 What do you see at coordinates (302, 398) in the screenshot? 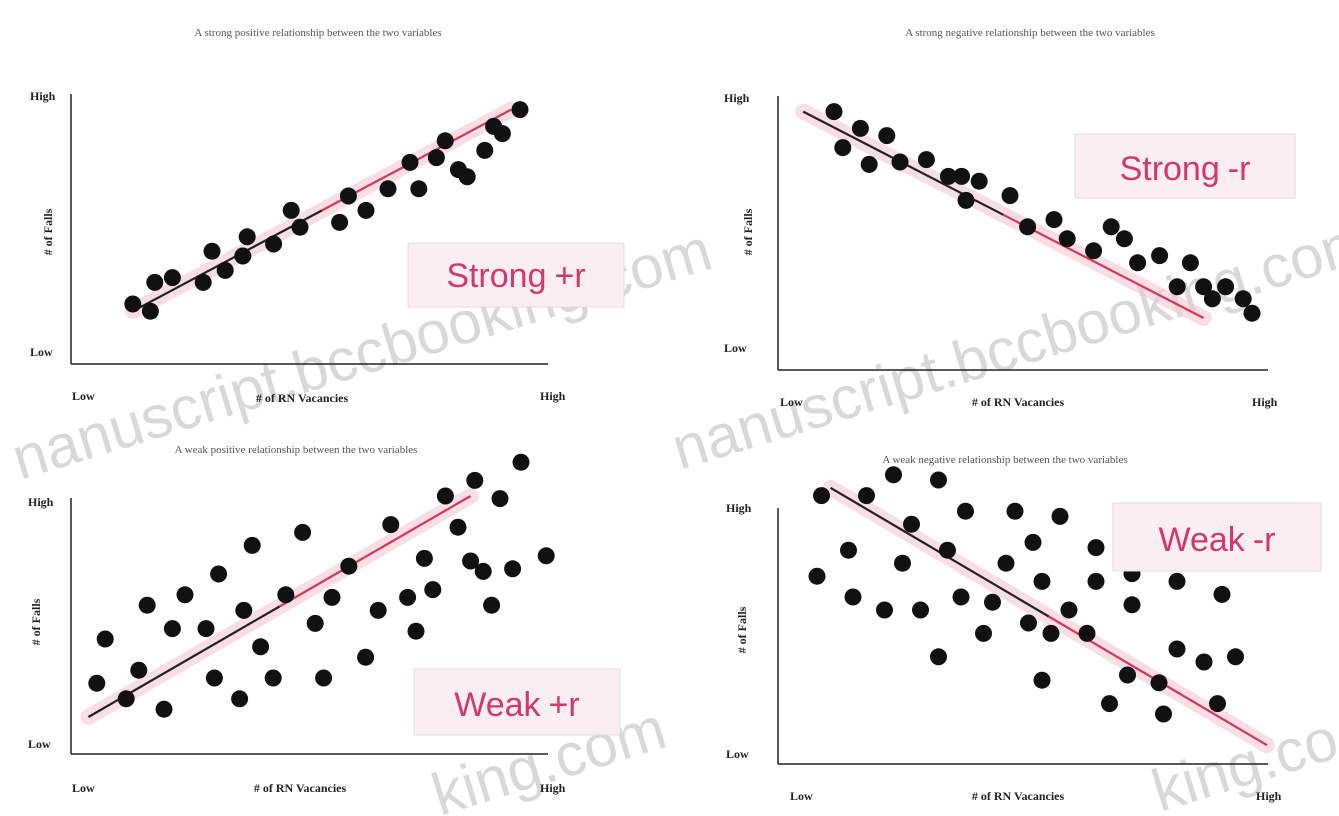
I see `x-axis-label: # of RN Vacancies` at bounding box center [302, 398].